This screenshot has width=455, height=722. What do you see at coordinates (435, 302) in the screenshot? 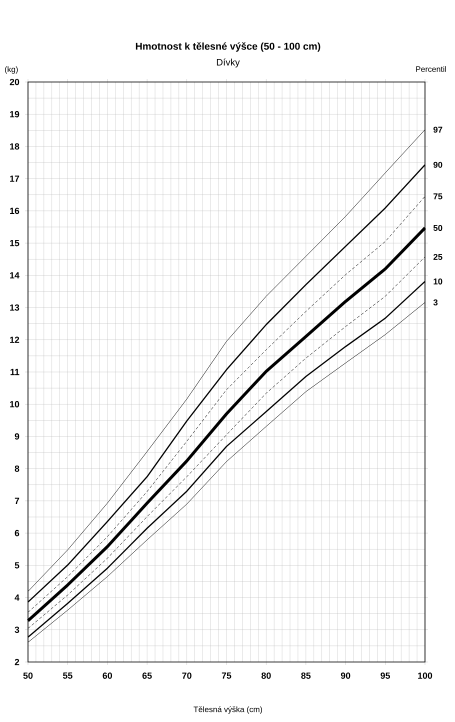
I see `series-label: 3` at bounding box center [435, 302].